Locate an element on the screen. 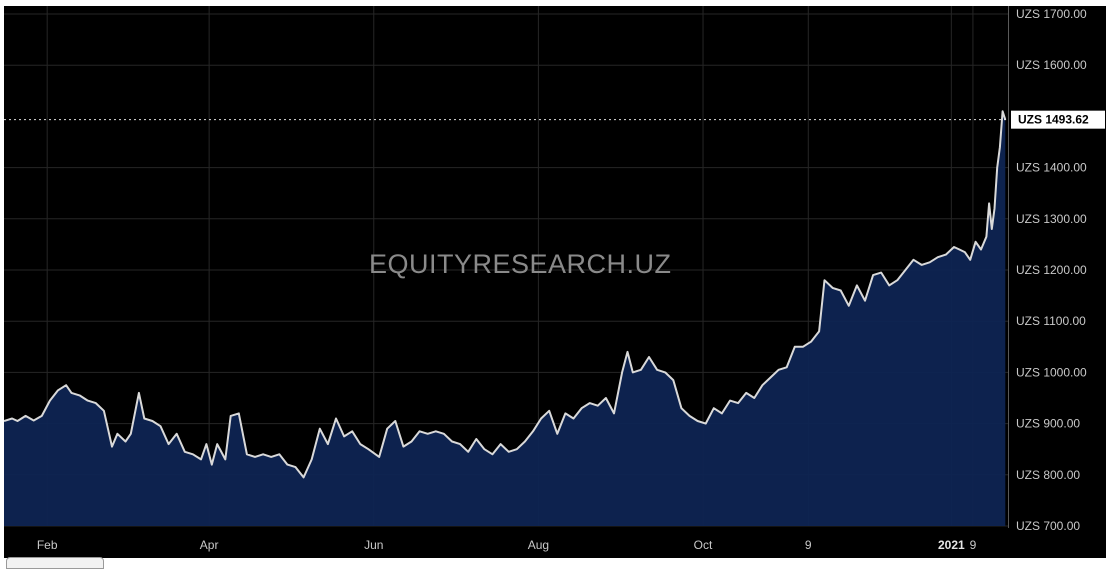 This screenshot has width=1111, height=569. y-tick-label: UZS 900.00 is located at coordinates (1048, 424).